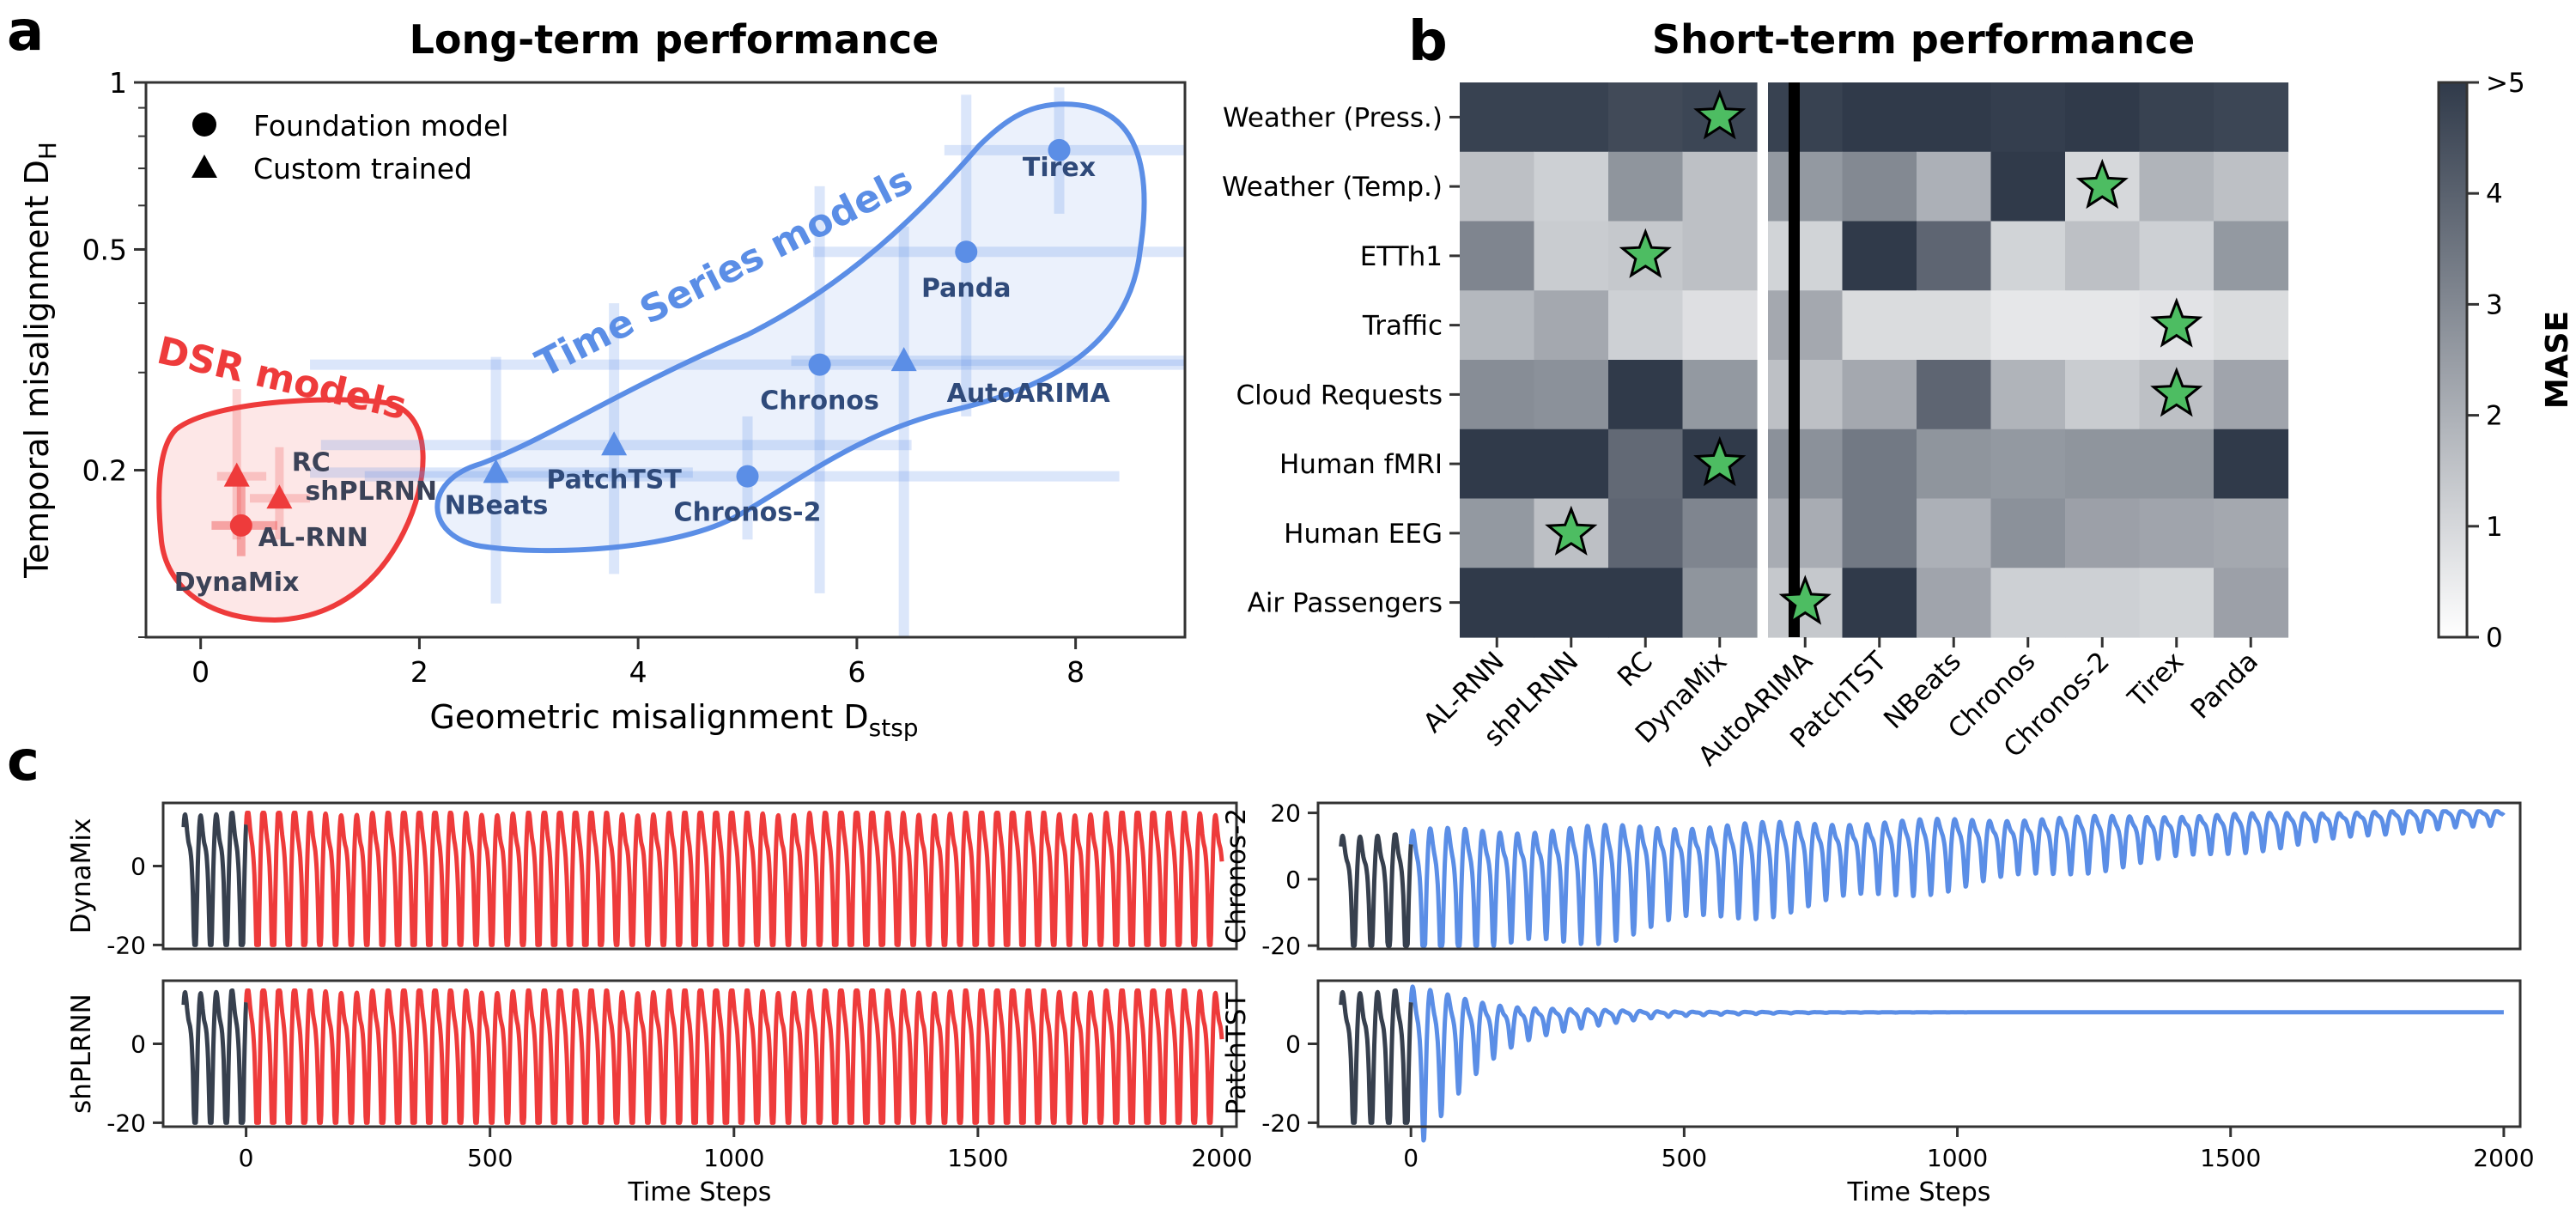 The height and width of the screenshot is (1222, 2576). What do you see at coordinates (291, 510) in the screenshot?
I see `dsr-group-outline` at bounding box center [291, 510].